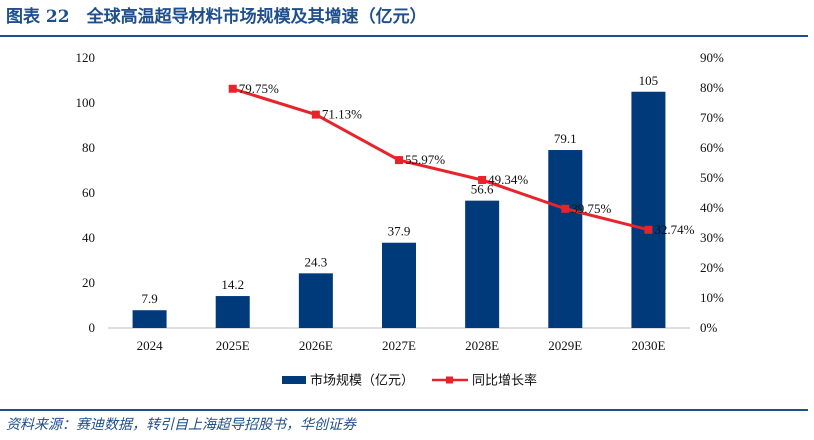  What do you see at coordinates (150, 345) in the screenshot?
I see `category-label: 2024` at bounding box center [150, 345].